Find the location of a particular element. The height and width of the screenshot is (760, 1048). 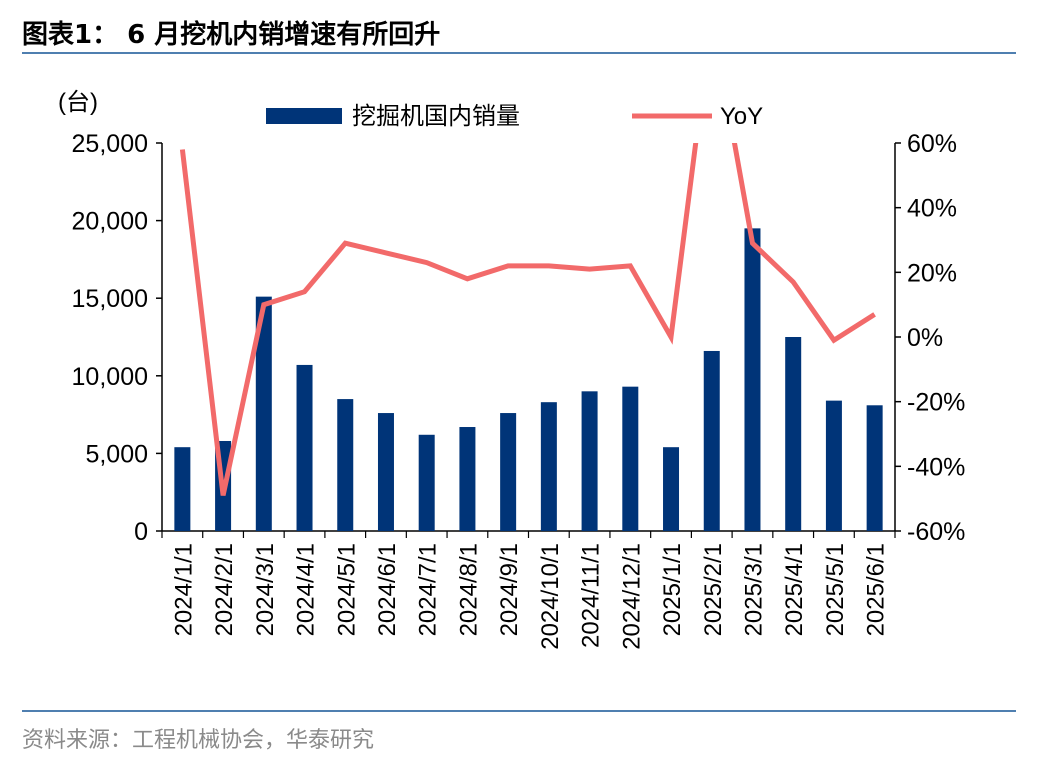

right-axis-tick-label: 40% is located at coordinates (932, 209).